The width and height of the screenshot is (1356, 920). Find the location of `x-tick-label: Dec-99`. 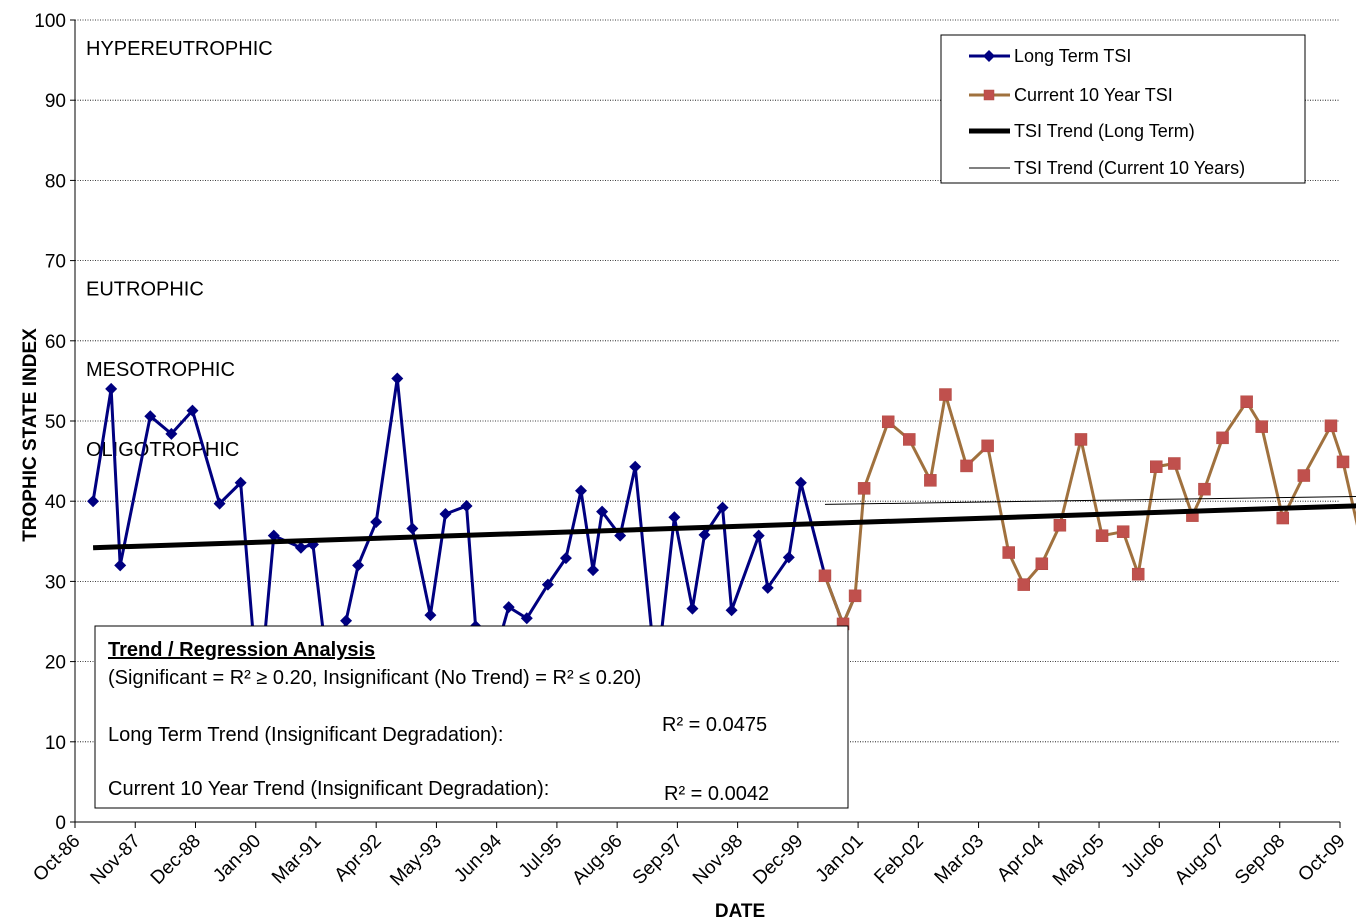

x-tick-label: Dec-99 is located at coordinates (778, 860).